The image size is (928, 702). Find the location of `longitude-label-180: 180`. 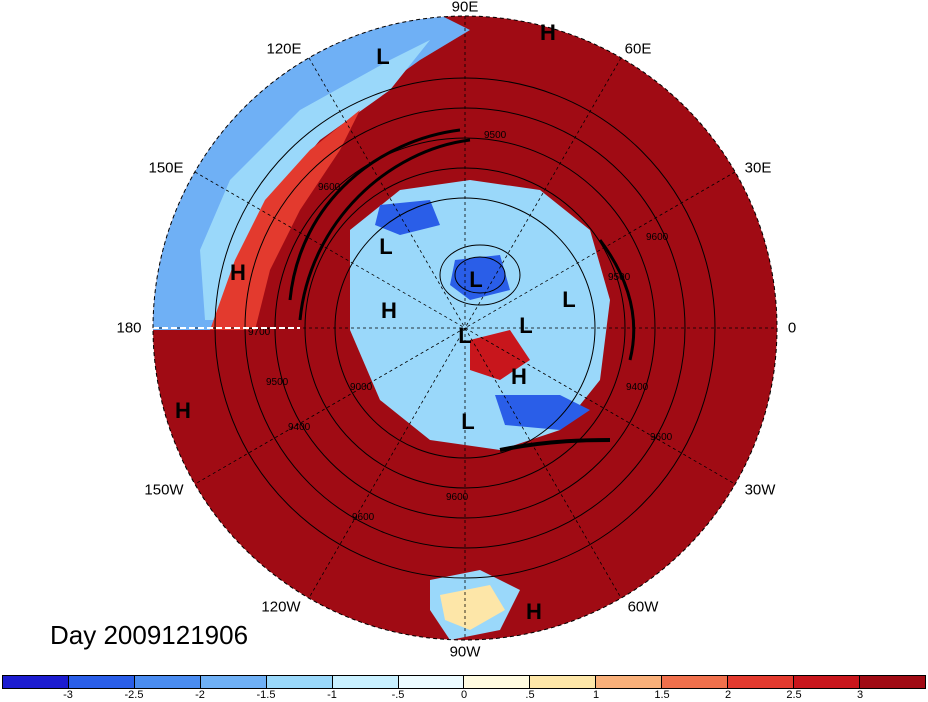

longitude-label-180: 180 is located at coordinates (129, 328).